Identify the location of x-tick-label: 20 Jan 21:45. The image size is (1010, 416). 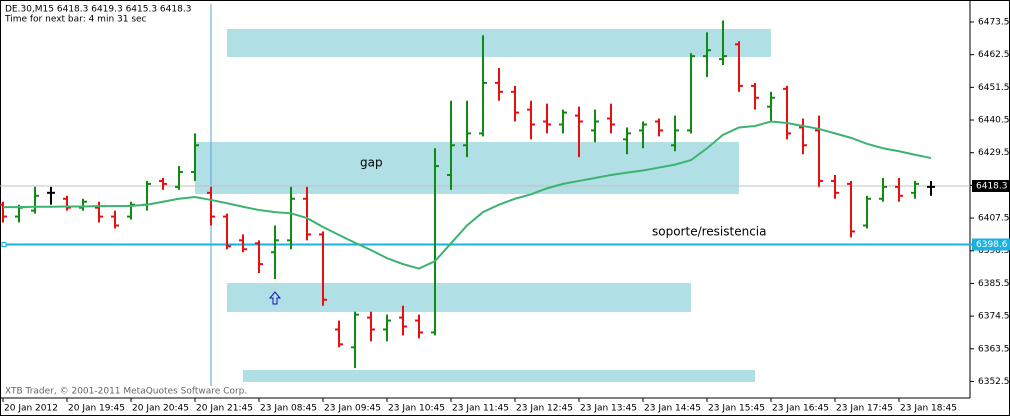
(224, 409).